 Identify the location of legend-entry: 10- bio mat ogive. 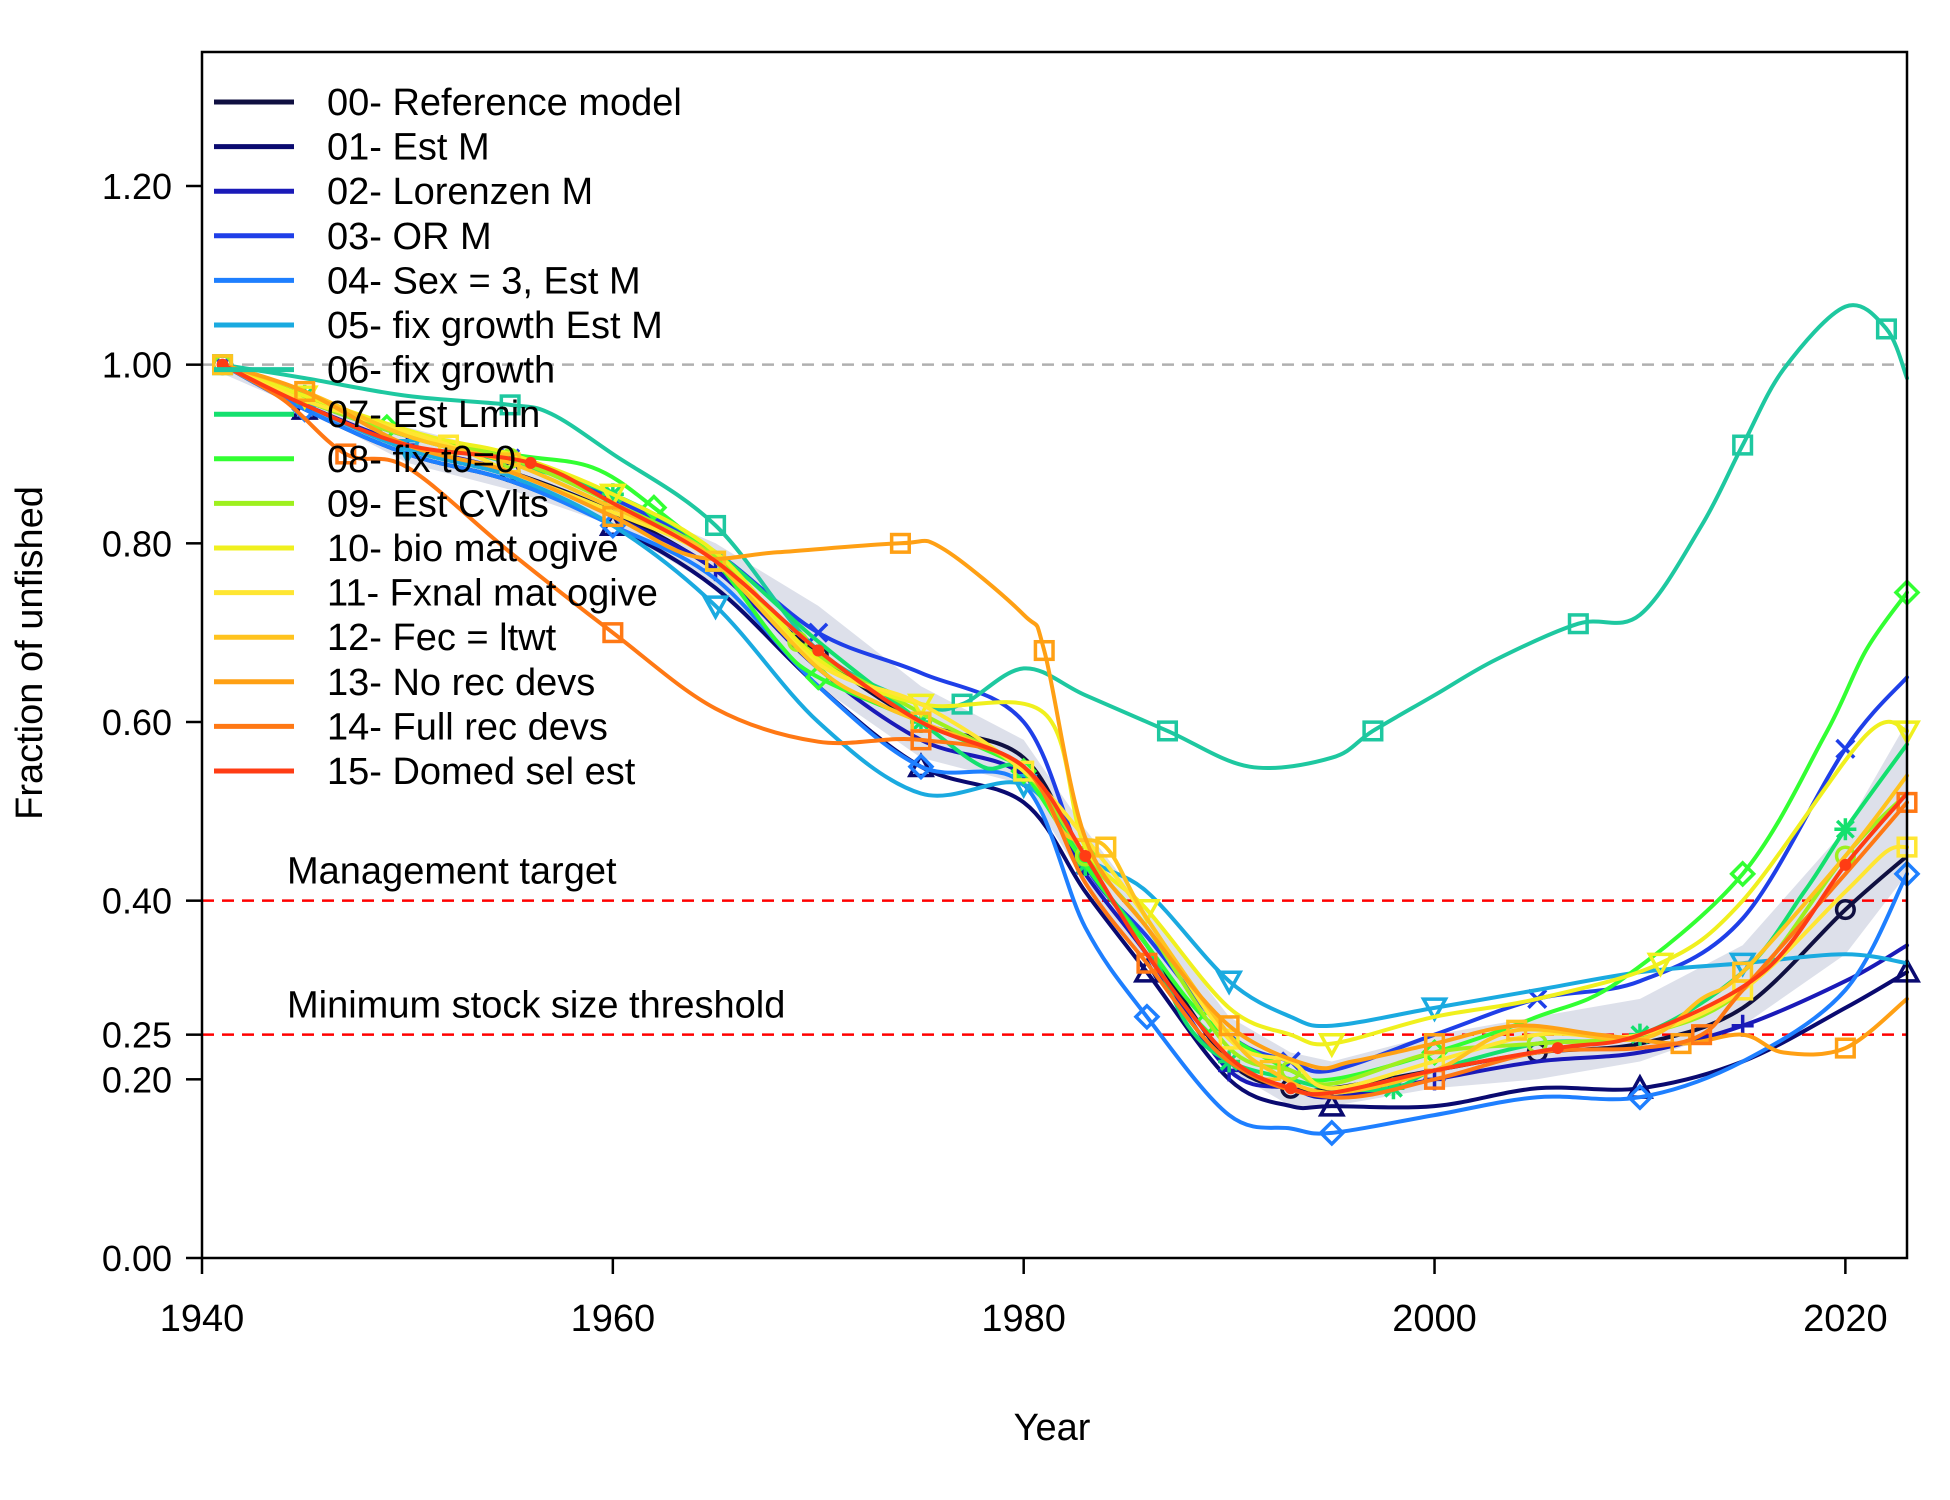
(473, 549).